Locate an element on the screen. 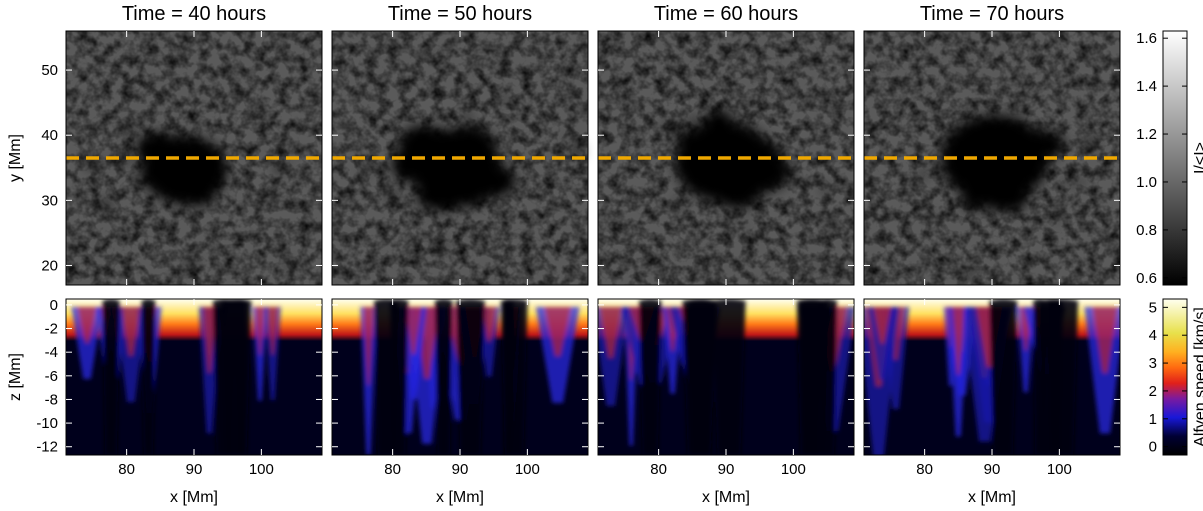  colorbar-tick-label: 4 is located at coordinates (1153, 335).